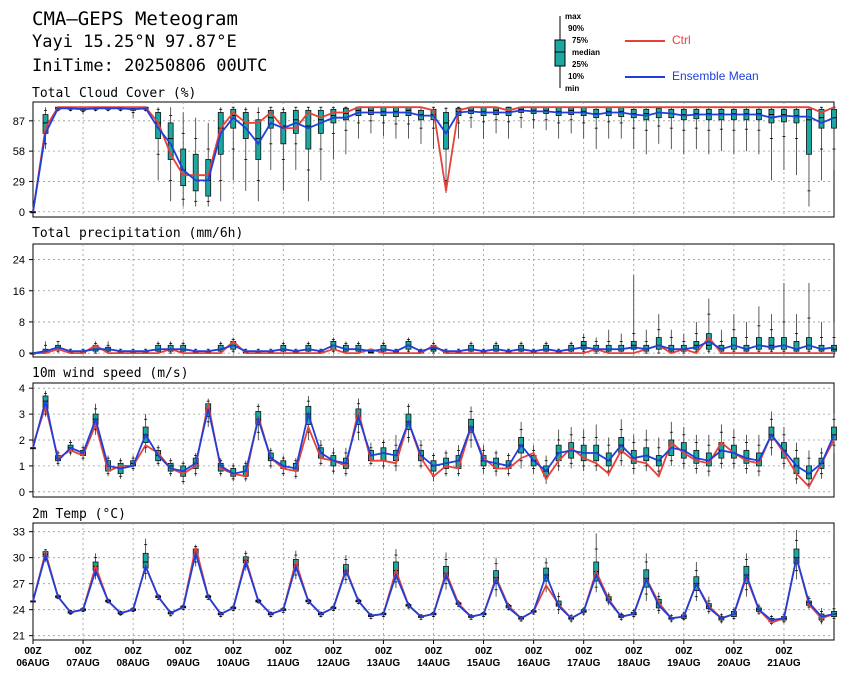 The height and width of the screenshot is (679, 860). What do you see at coordinates (334, 663) in the screenshot?
I see `x-tick-label-date: 12AUG` at bounding box center [334, 663].